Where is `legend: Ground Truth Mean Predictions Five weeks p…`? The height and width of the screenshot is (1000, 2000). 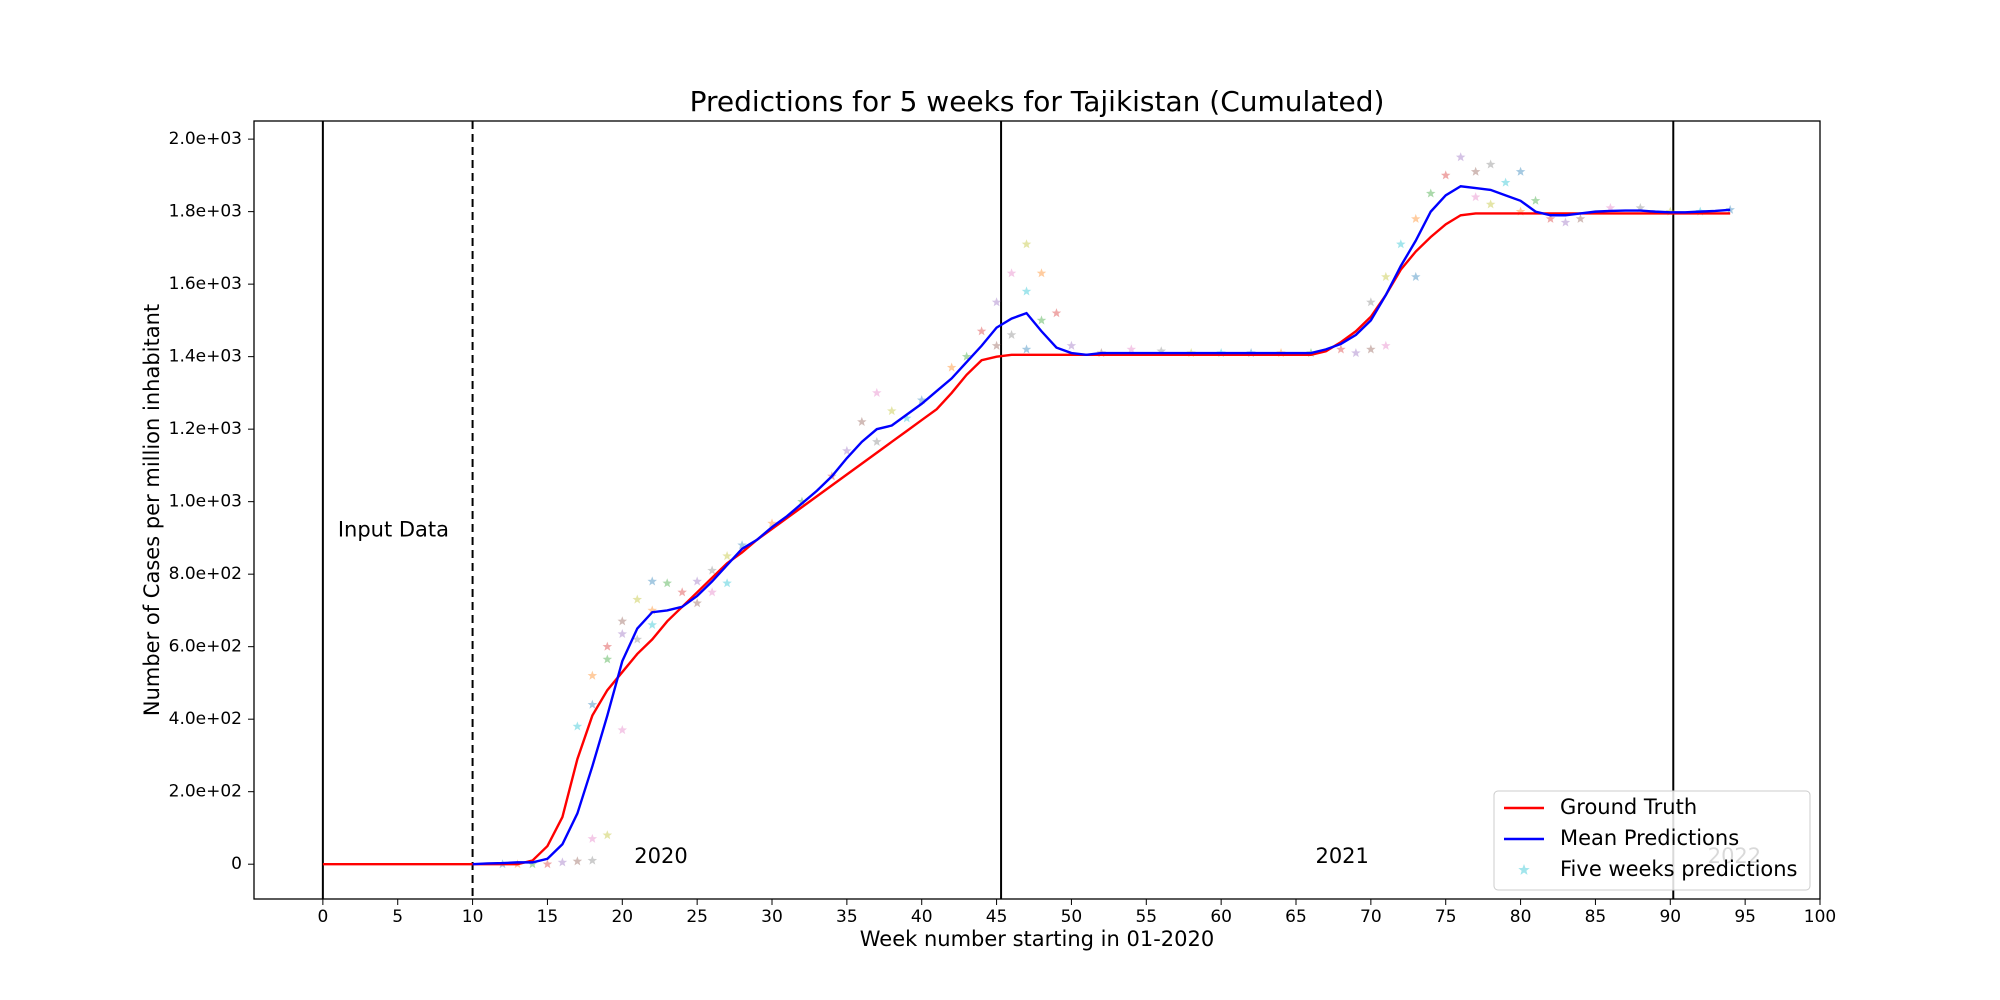 legend: Ground Truth Mean Predictions Five weeks p… is located at coordinates (1652, 840).